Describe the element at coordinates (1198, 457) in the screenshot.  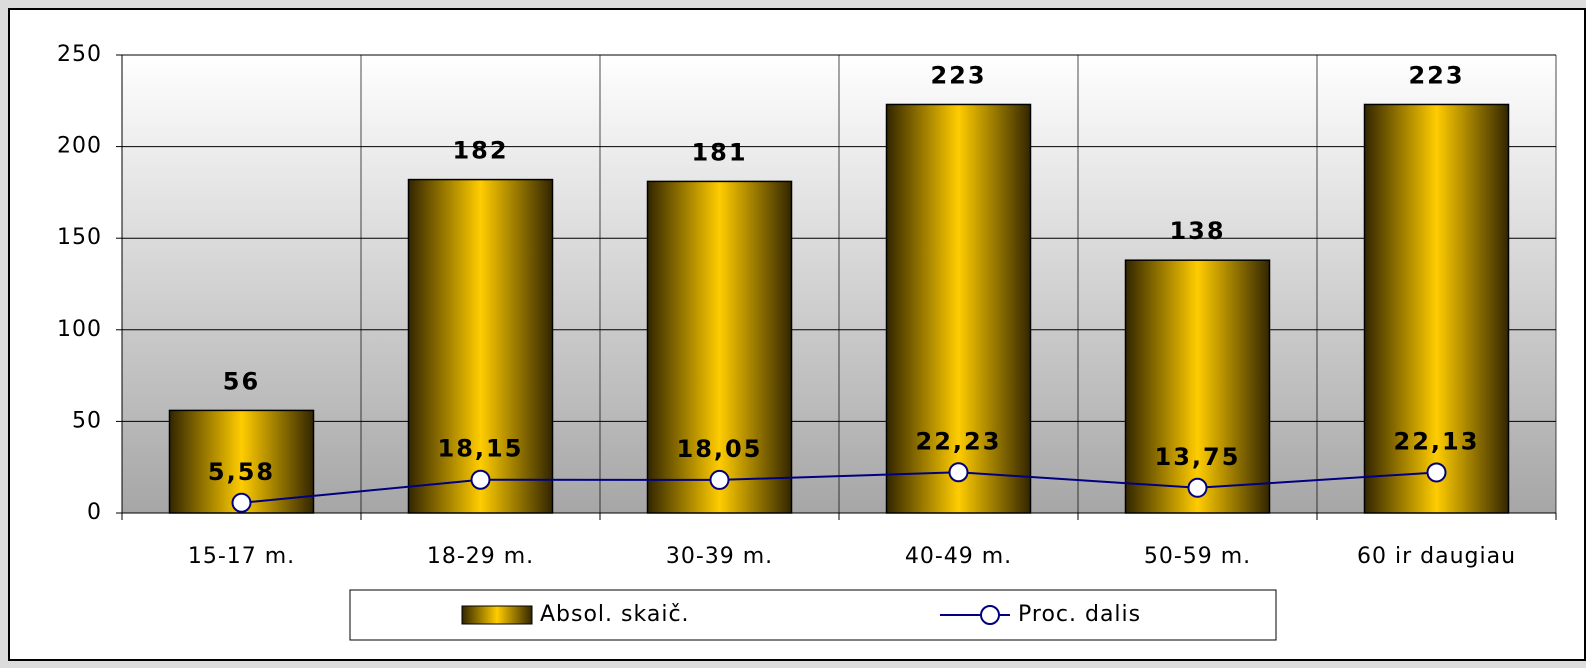
I see `data-label: 13,75` at that location.